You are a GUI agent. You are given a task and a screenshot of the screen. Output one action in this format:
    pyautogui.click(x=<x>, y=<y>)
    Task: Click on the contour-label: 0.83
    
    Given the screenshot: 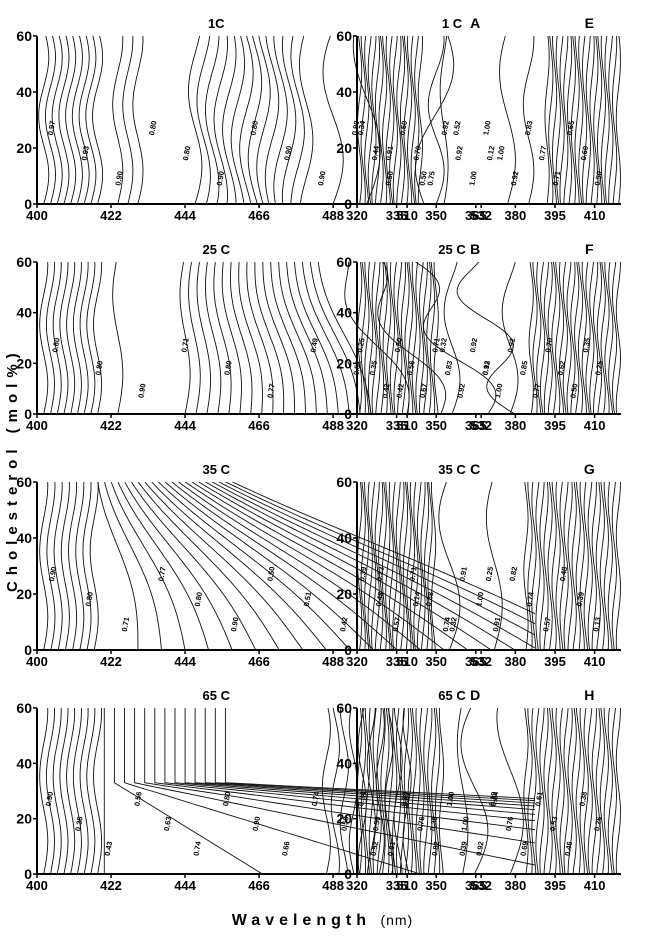 What is the action you would take?
    pyautogui.click(x=528, y=128)
    